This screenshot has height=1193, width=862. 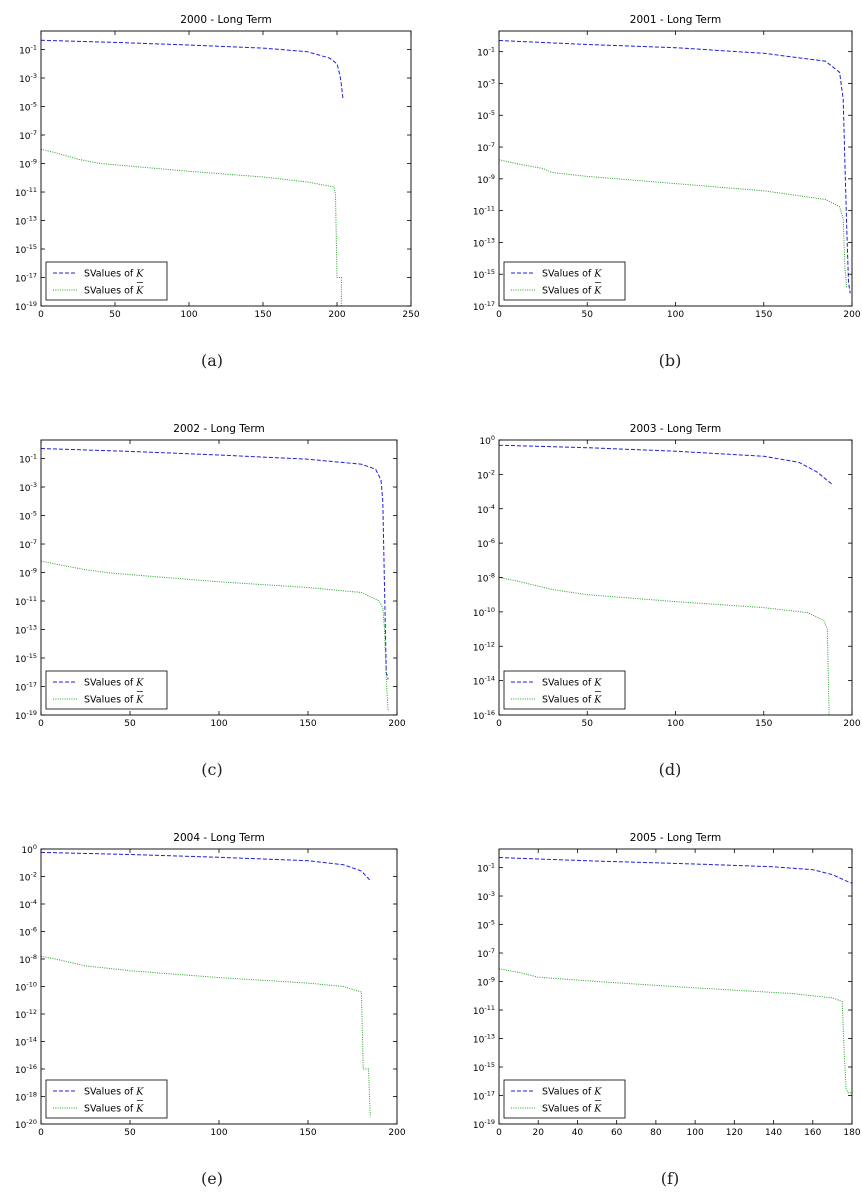 I want to click on x-tick-label: 20, so click(x=538, y=1133).